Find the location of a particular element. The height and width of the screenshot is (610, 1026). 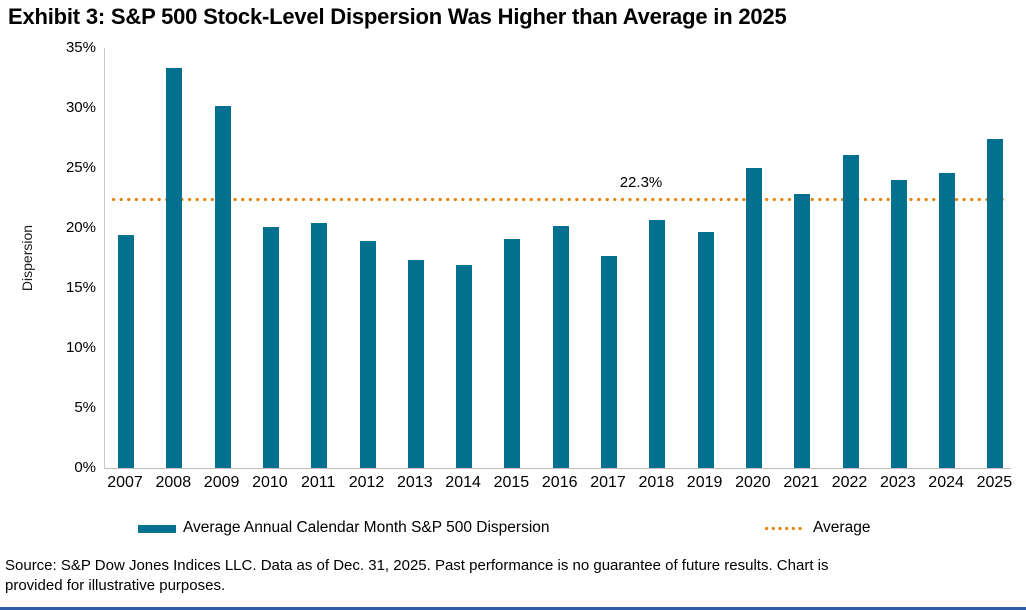

bar-2012 is located at coordinates (367, 354).